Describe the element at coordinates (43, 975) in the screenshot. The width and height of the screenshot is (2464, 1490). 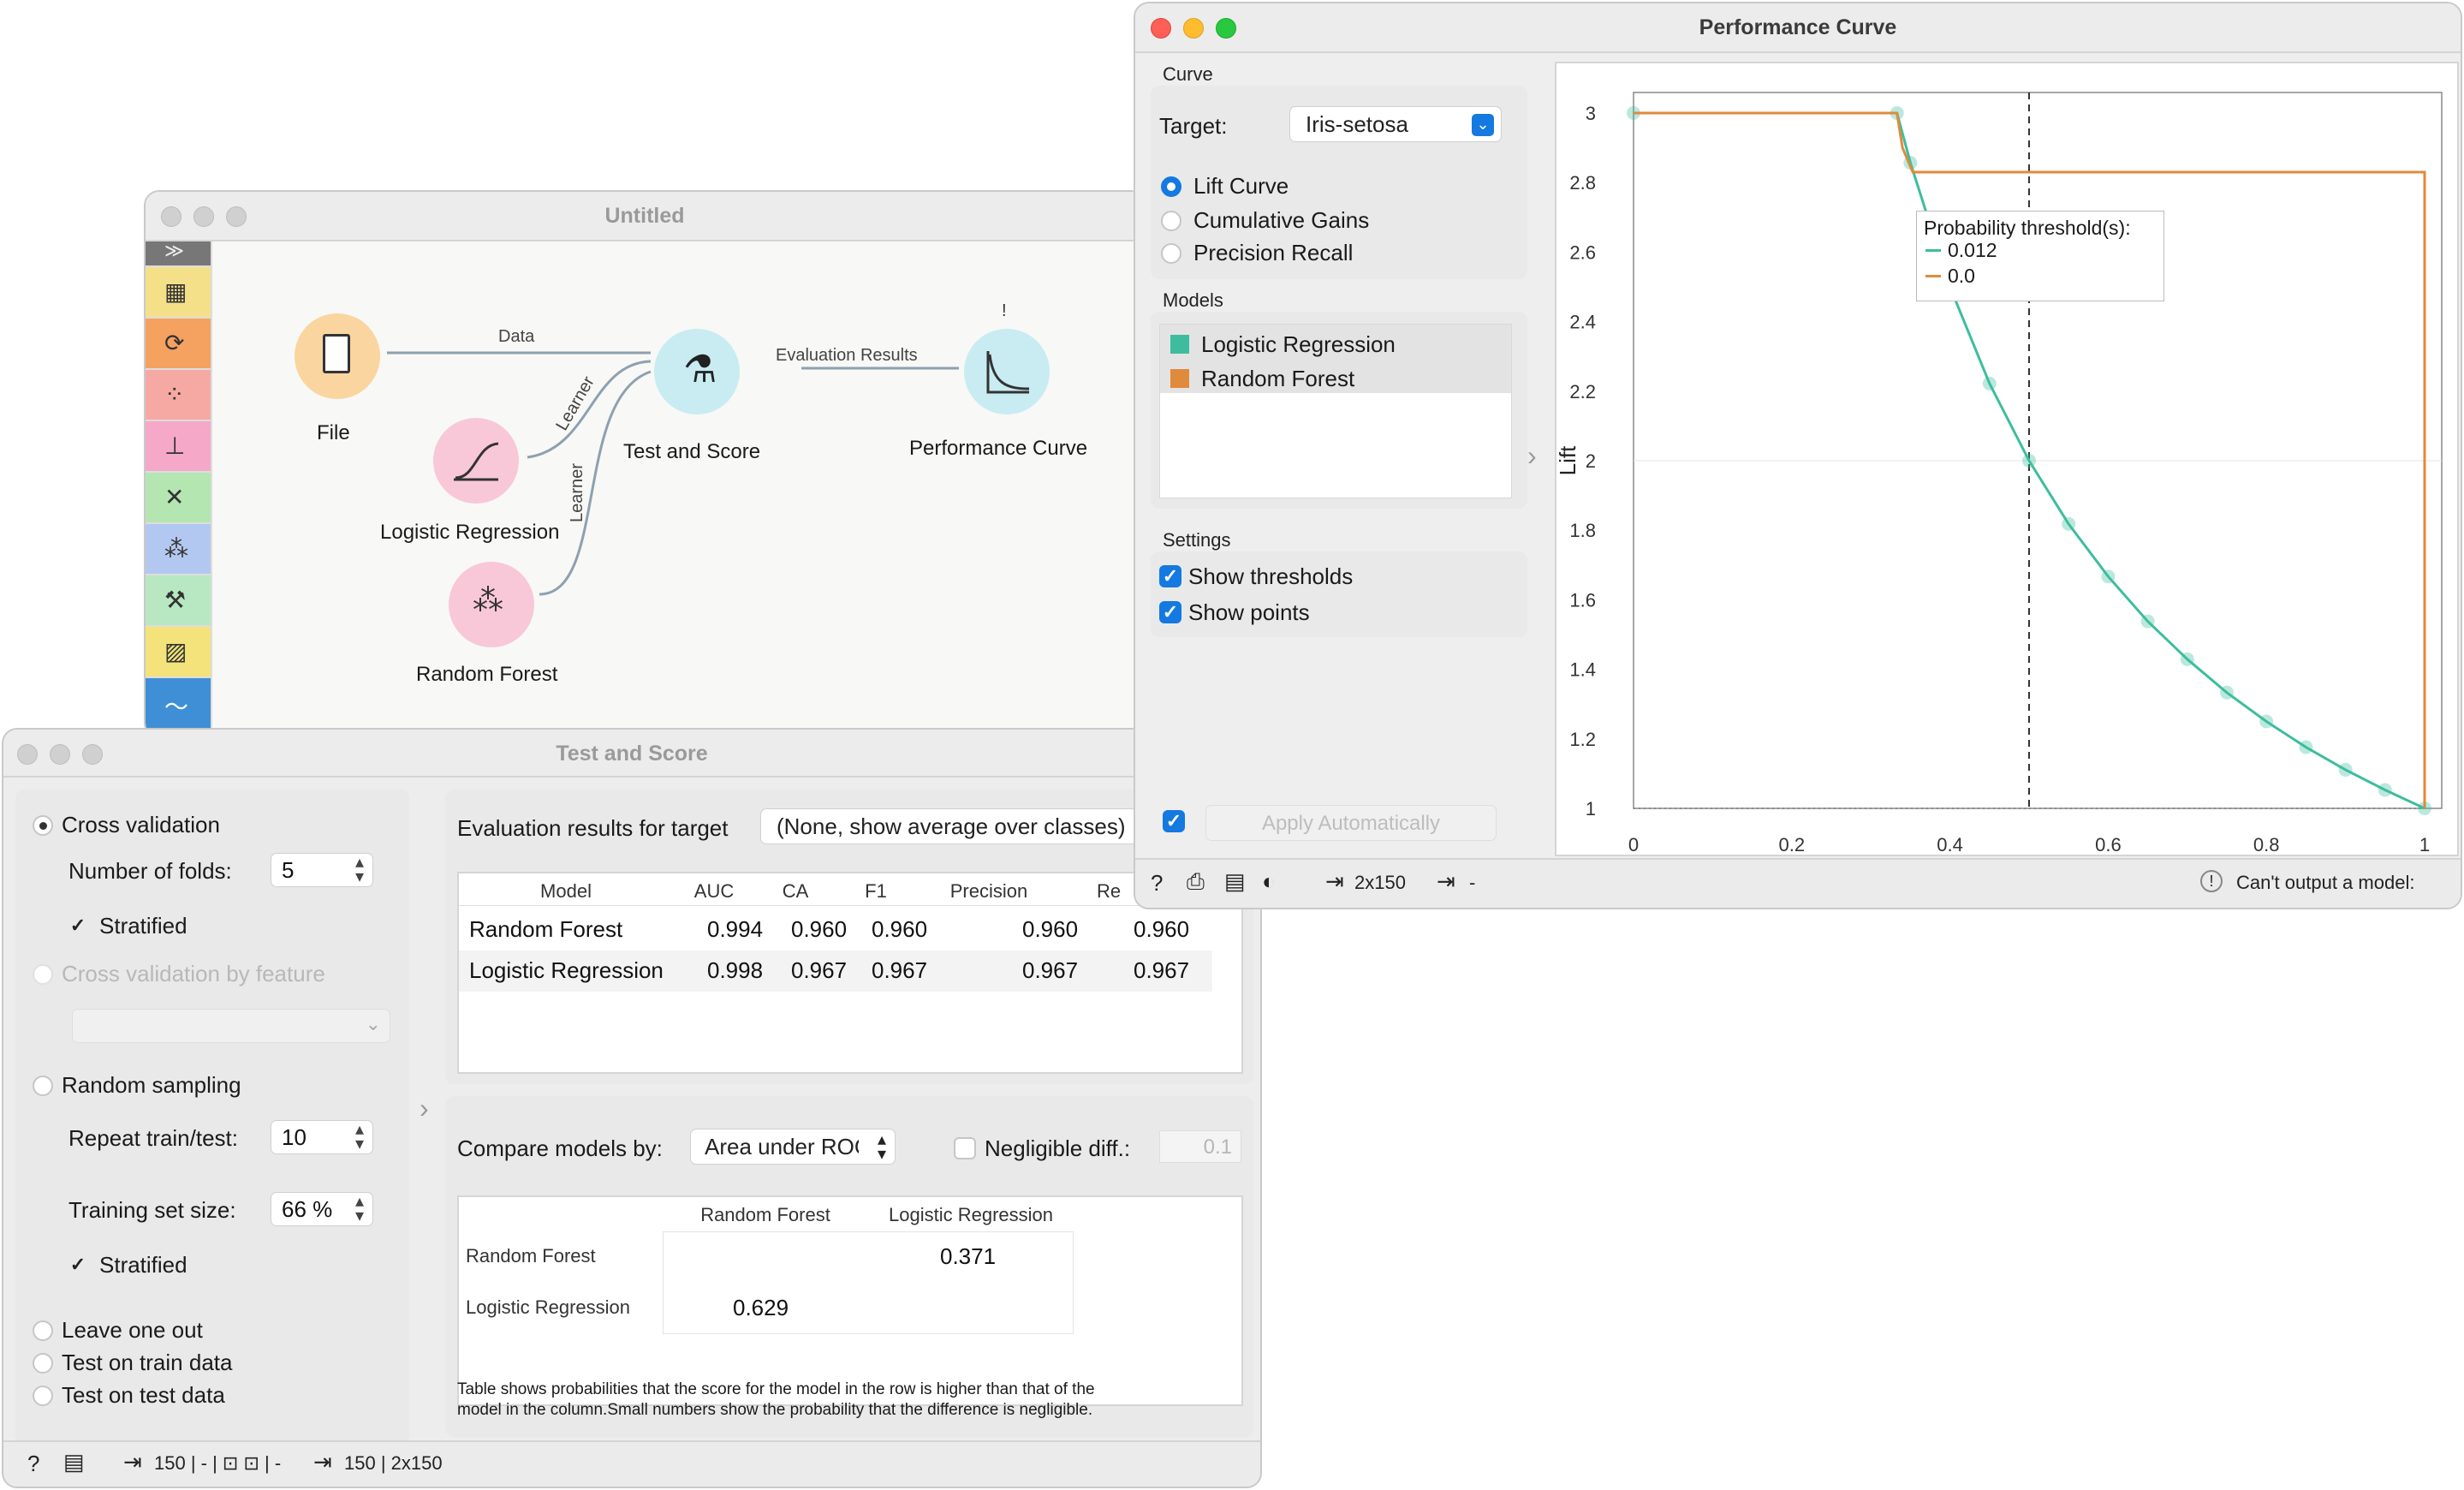
I see `cv-by-feature-radio` at that location.